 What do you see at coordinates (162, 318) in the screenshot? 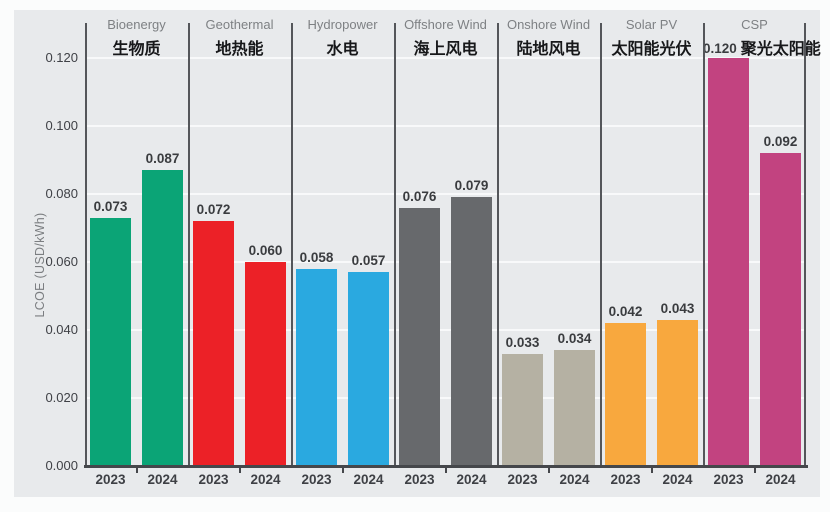
I see `bar-bioenergy-2024` at bounding box center [162, 318].